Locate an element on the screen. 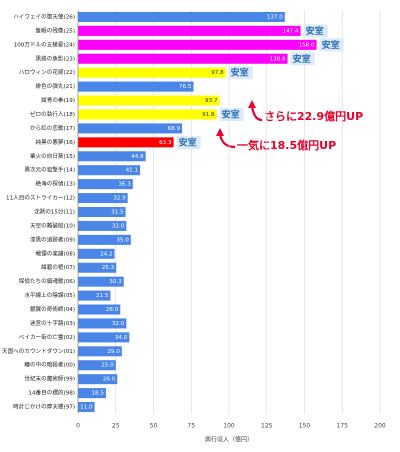 This screenshot has width=400, height=452. value-label: 36.3 is located at coordinates (124, 185).